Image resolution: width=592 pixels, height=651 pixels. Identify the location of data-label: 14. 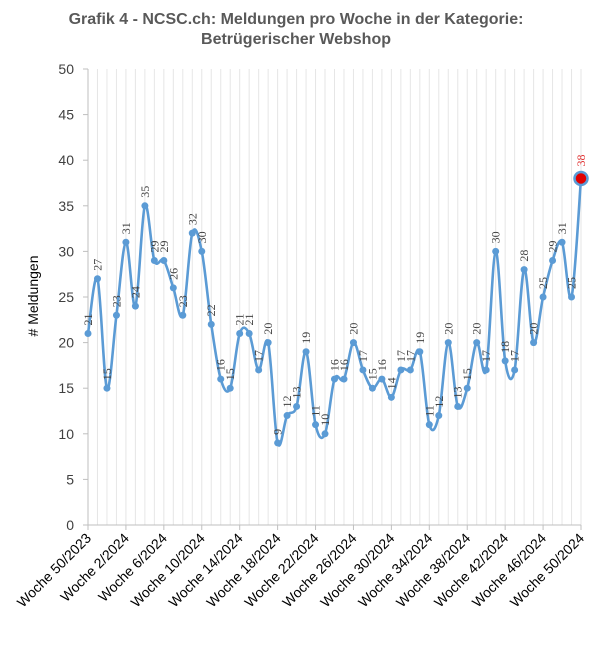
(391, 383).